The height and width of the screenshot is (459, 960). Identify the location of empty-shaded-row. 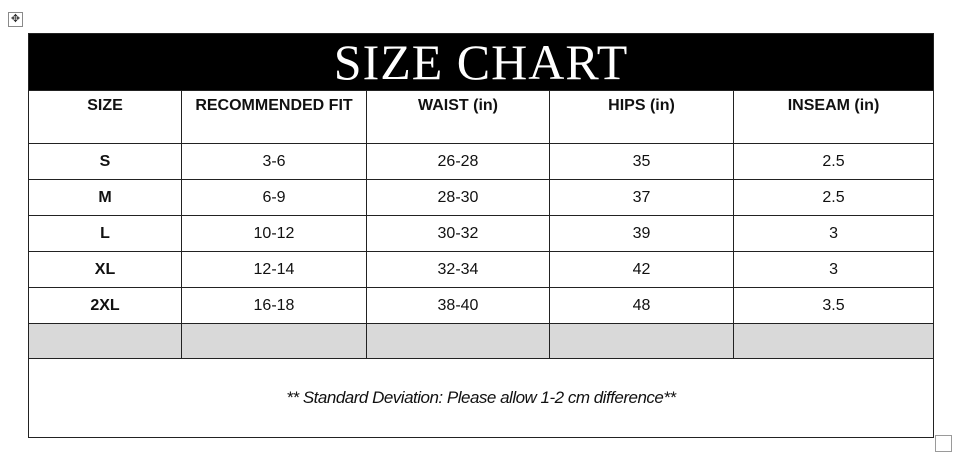
(481, 341).